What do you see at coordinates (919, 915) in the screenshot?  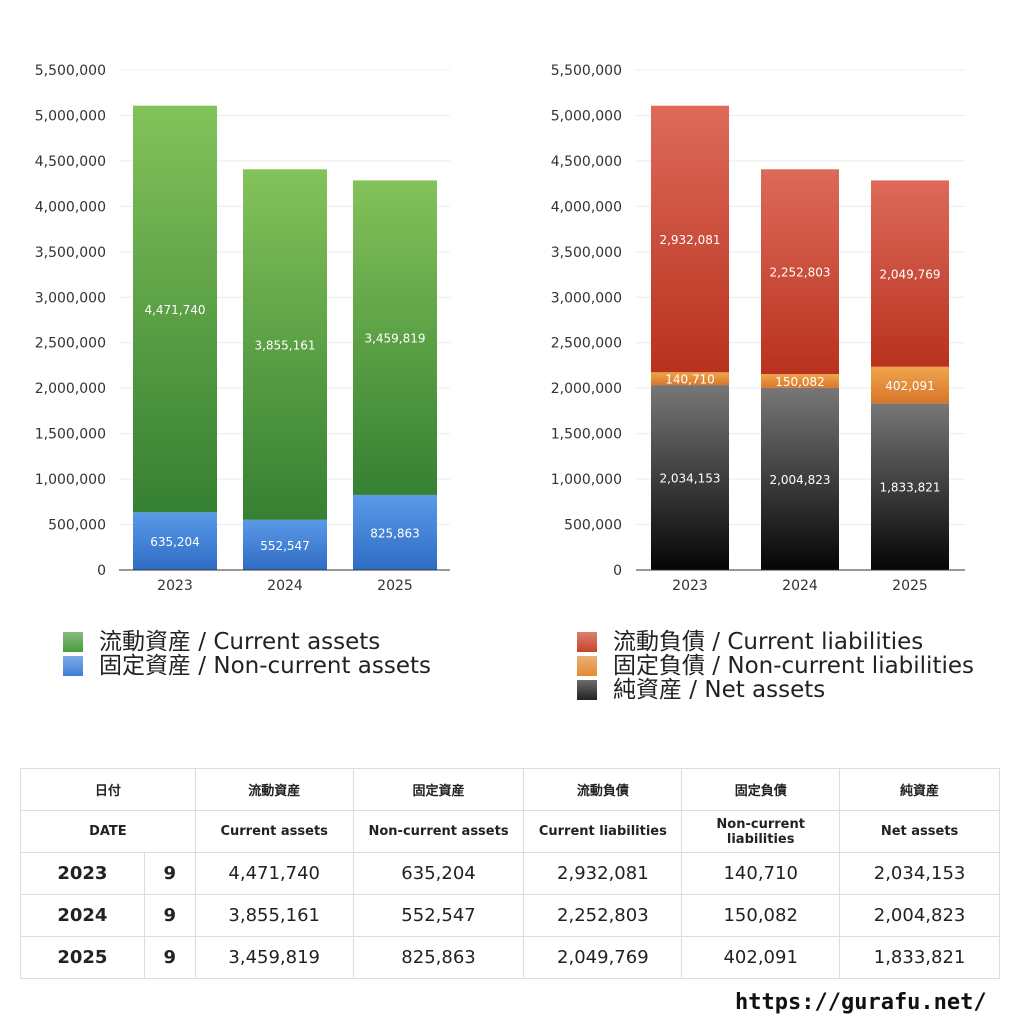 I see `cell-net-assets: 2,004,823` at bounding box center [919, 915].